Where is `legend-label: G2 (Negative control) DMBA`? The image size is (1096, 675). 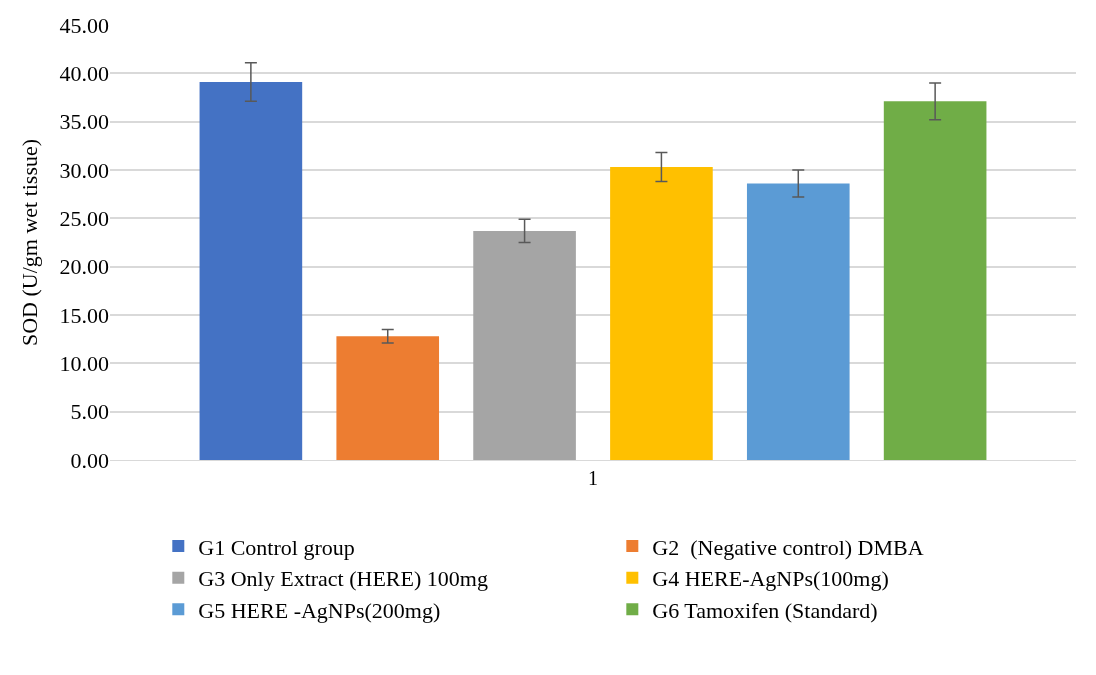
legend-label: G2 (Negative control) DMBA is located at coordinates (788, 547).